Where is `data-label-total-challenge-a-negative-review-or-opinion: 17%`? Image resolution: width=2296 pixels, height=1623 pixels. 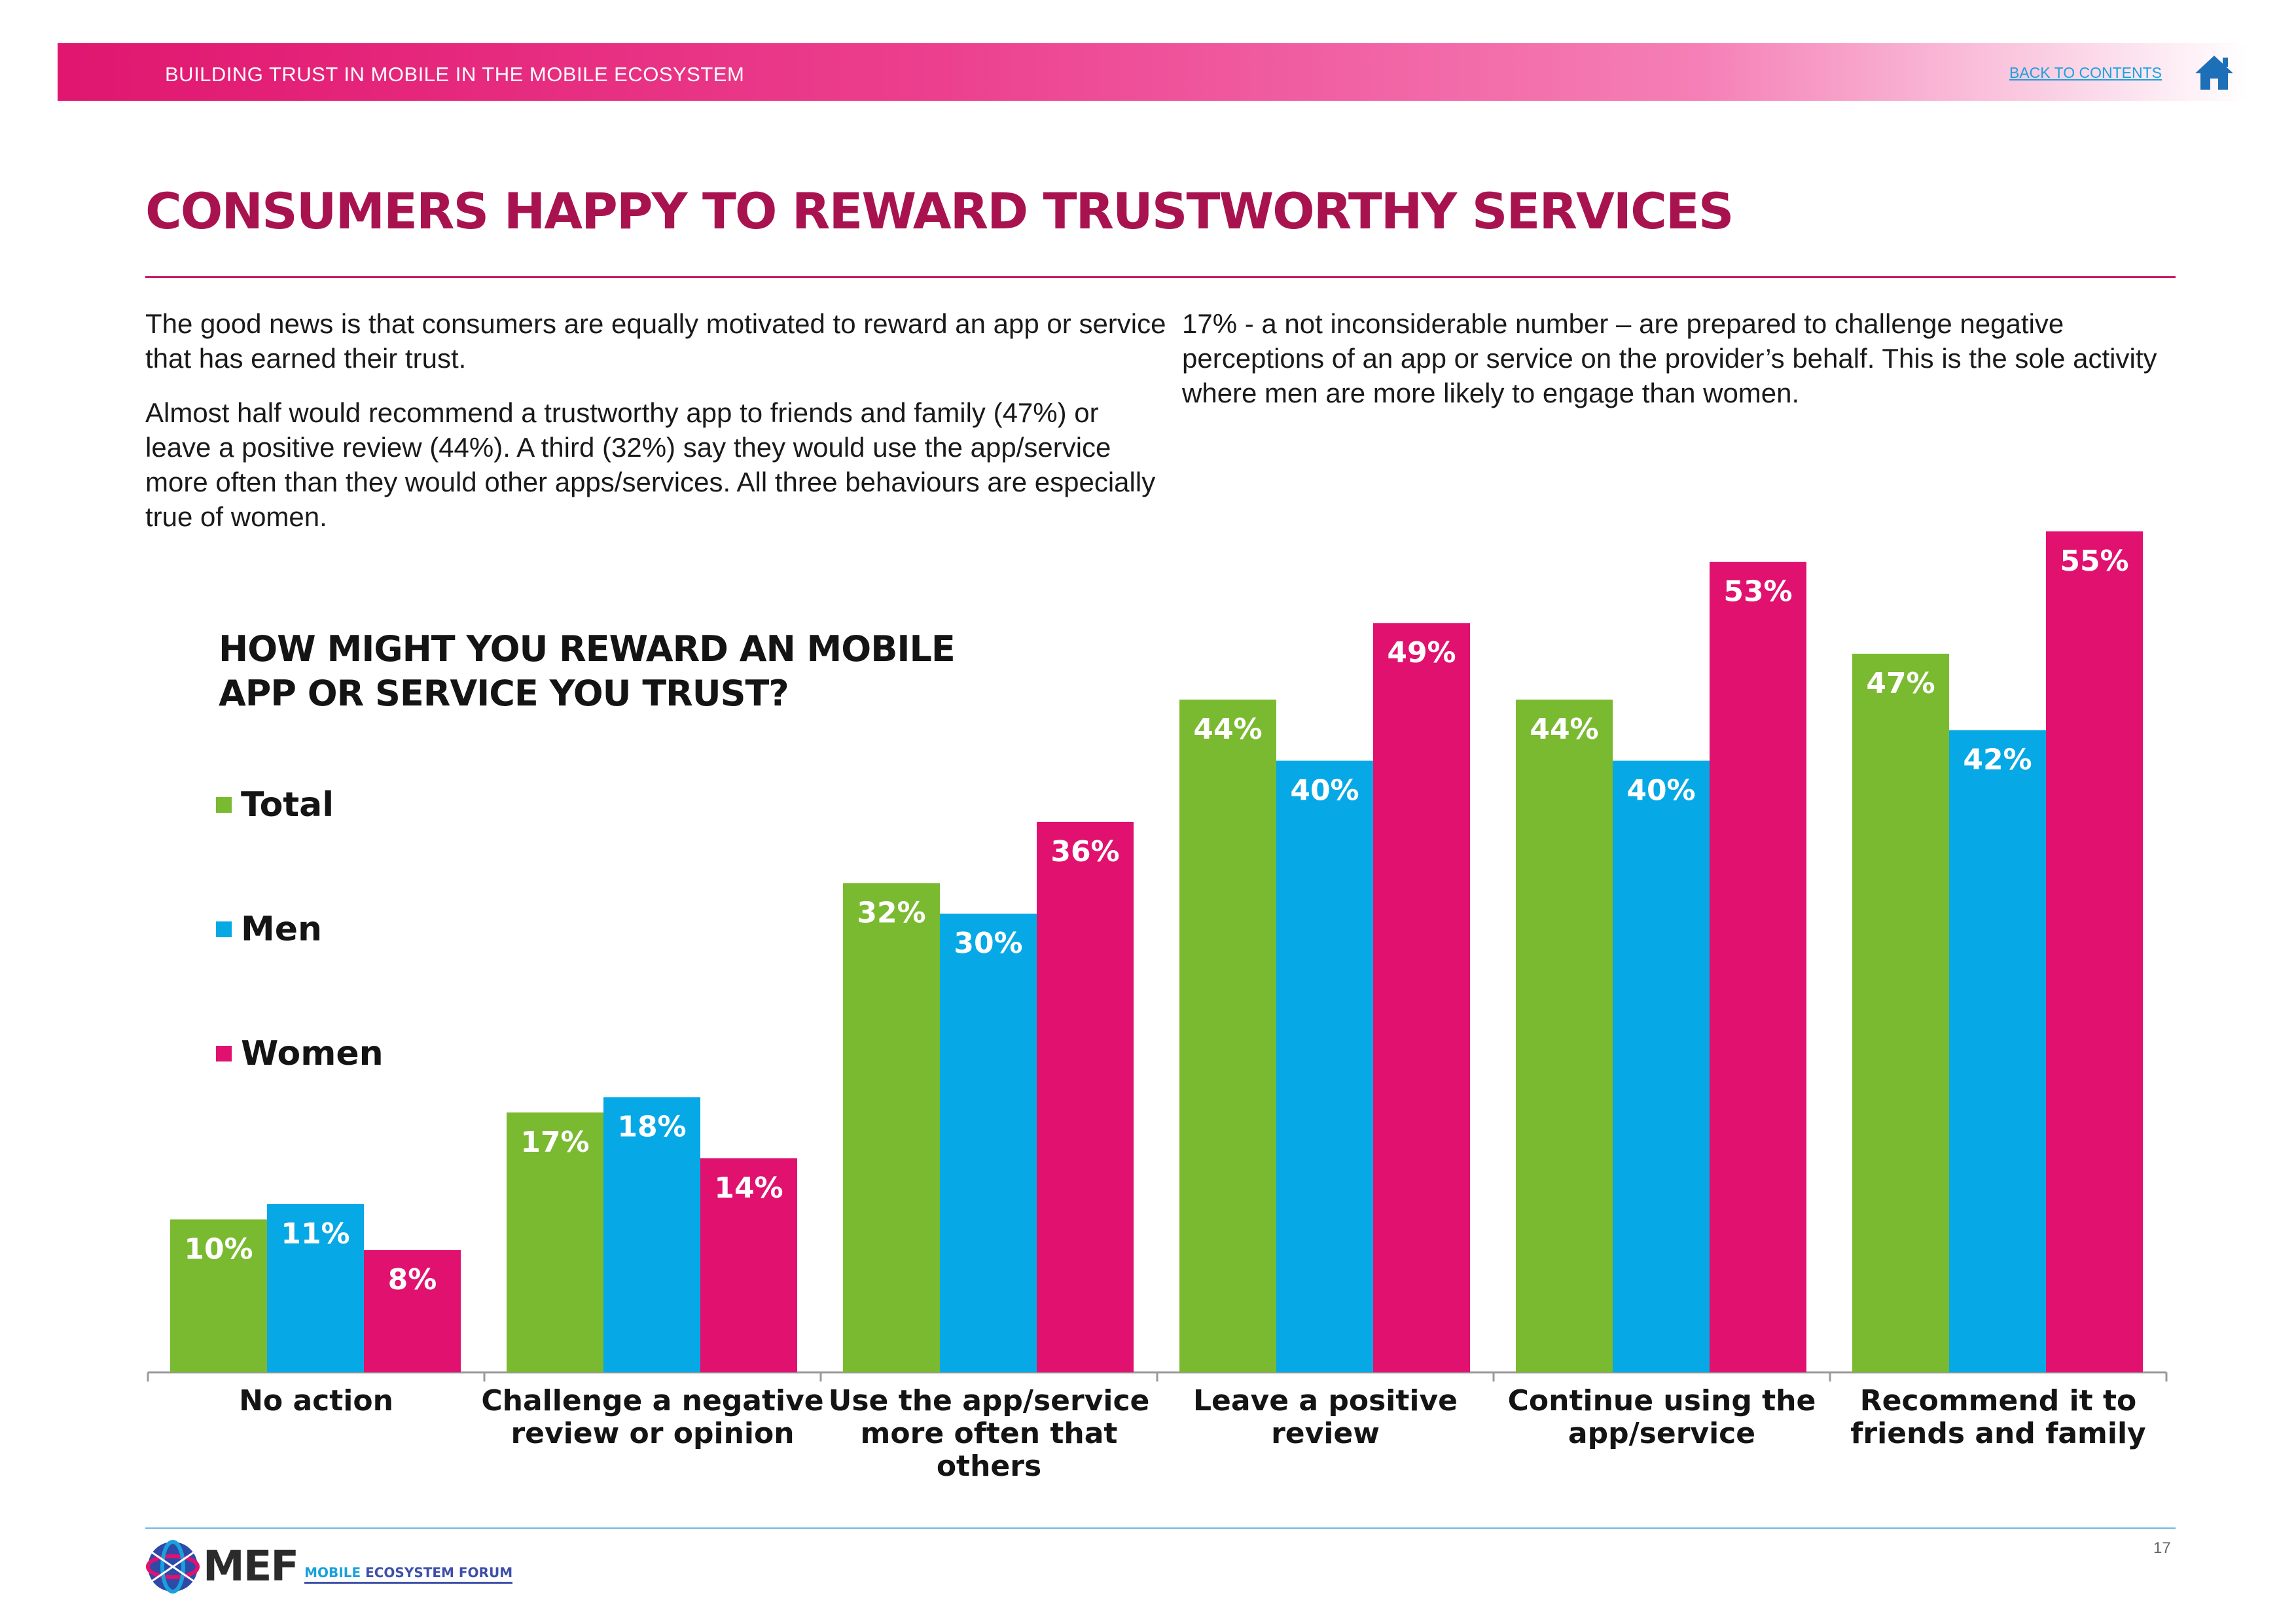
data-label-total-challenge-a-negative-review-or-opinion: 17% is located at coordinates (554, 1142).